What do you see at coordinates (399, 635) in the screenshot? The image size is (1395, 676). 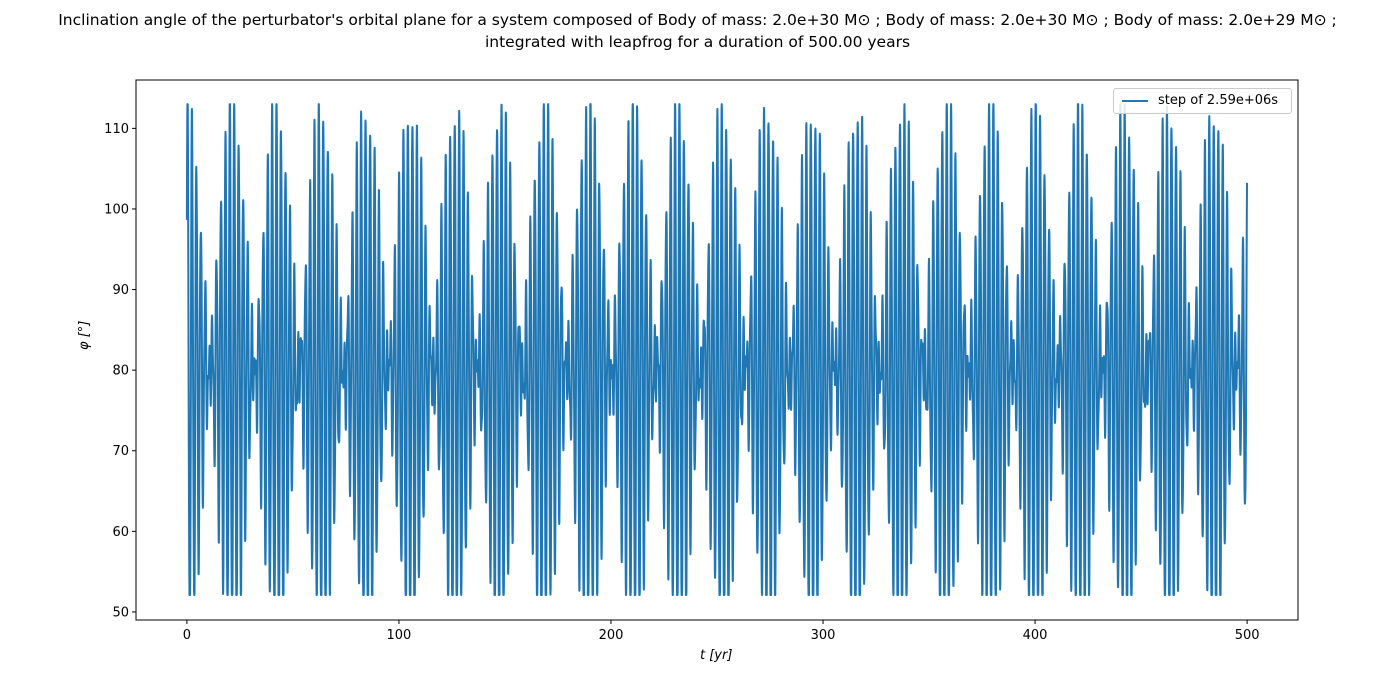 I see `x-tick-label: 100` at bounding box center [399, 635].